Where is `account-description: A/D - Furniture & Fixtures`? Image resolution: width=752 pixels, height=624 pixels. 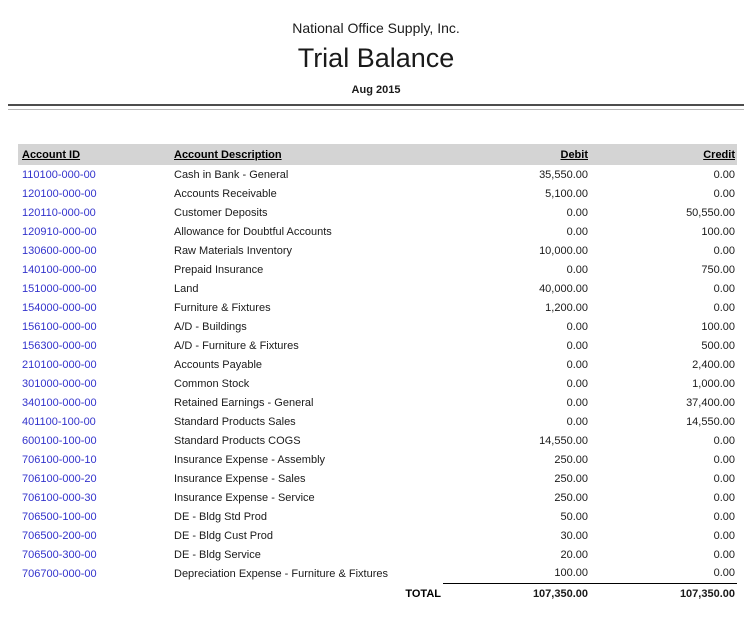 account-description: A/D - Furniture & Fixtures is located at coordinates (236, 345).